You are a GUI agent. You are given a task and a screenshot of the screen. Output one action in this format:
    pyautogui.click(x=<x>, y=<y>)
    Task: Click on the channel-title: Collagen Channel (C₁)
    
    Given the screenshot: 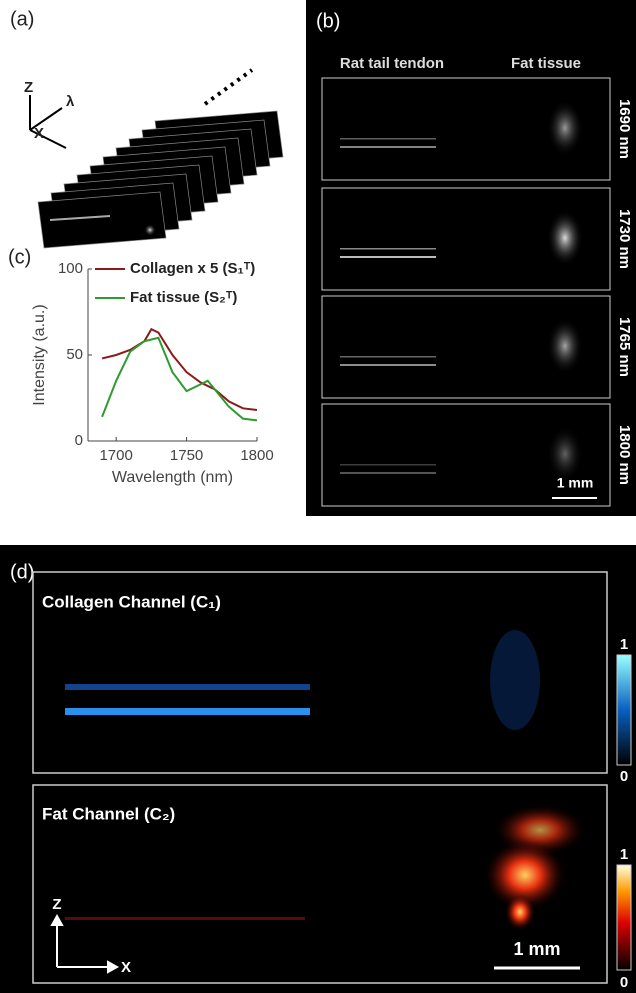 What is the action you would take?
    pyautogui.click(x=131, y=601)
    